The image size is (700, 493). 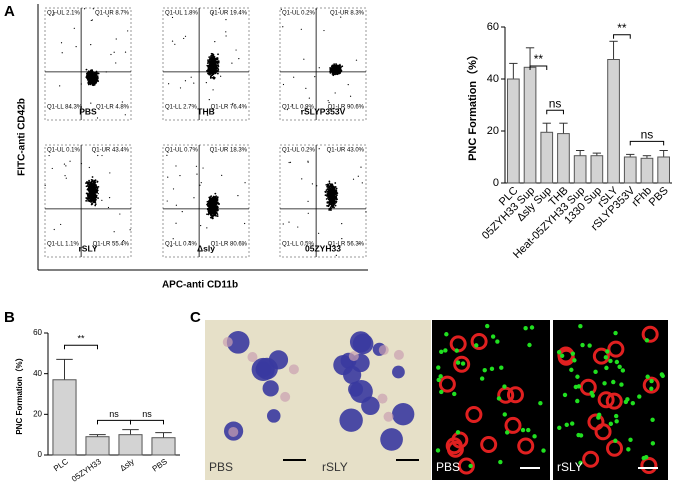 What do you see at coordinates (374, 400) in the screenshot?
I see `micrograph: rSLY` at bounding box center [374, 400].